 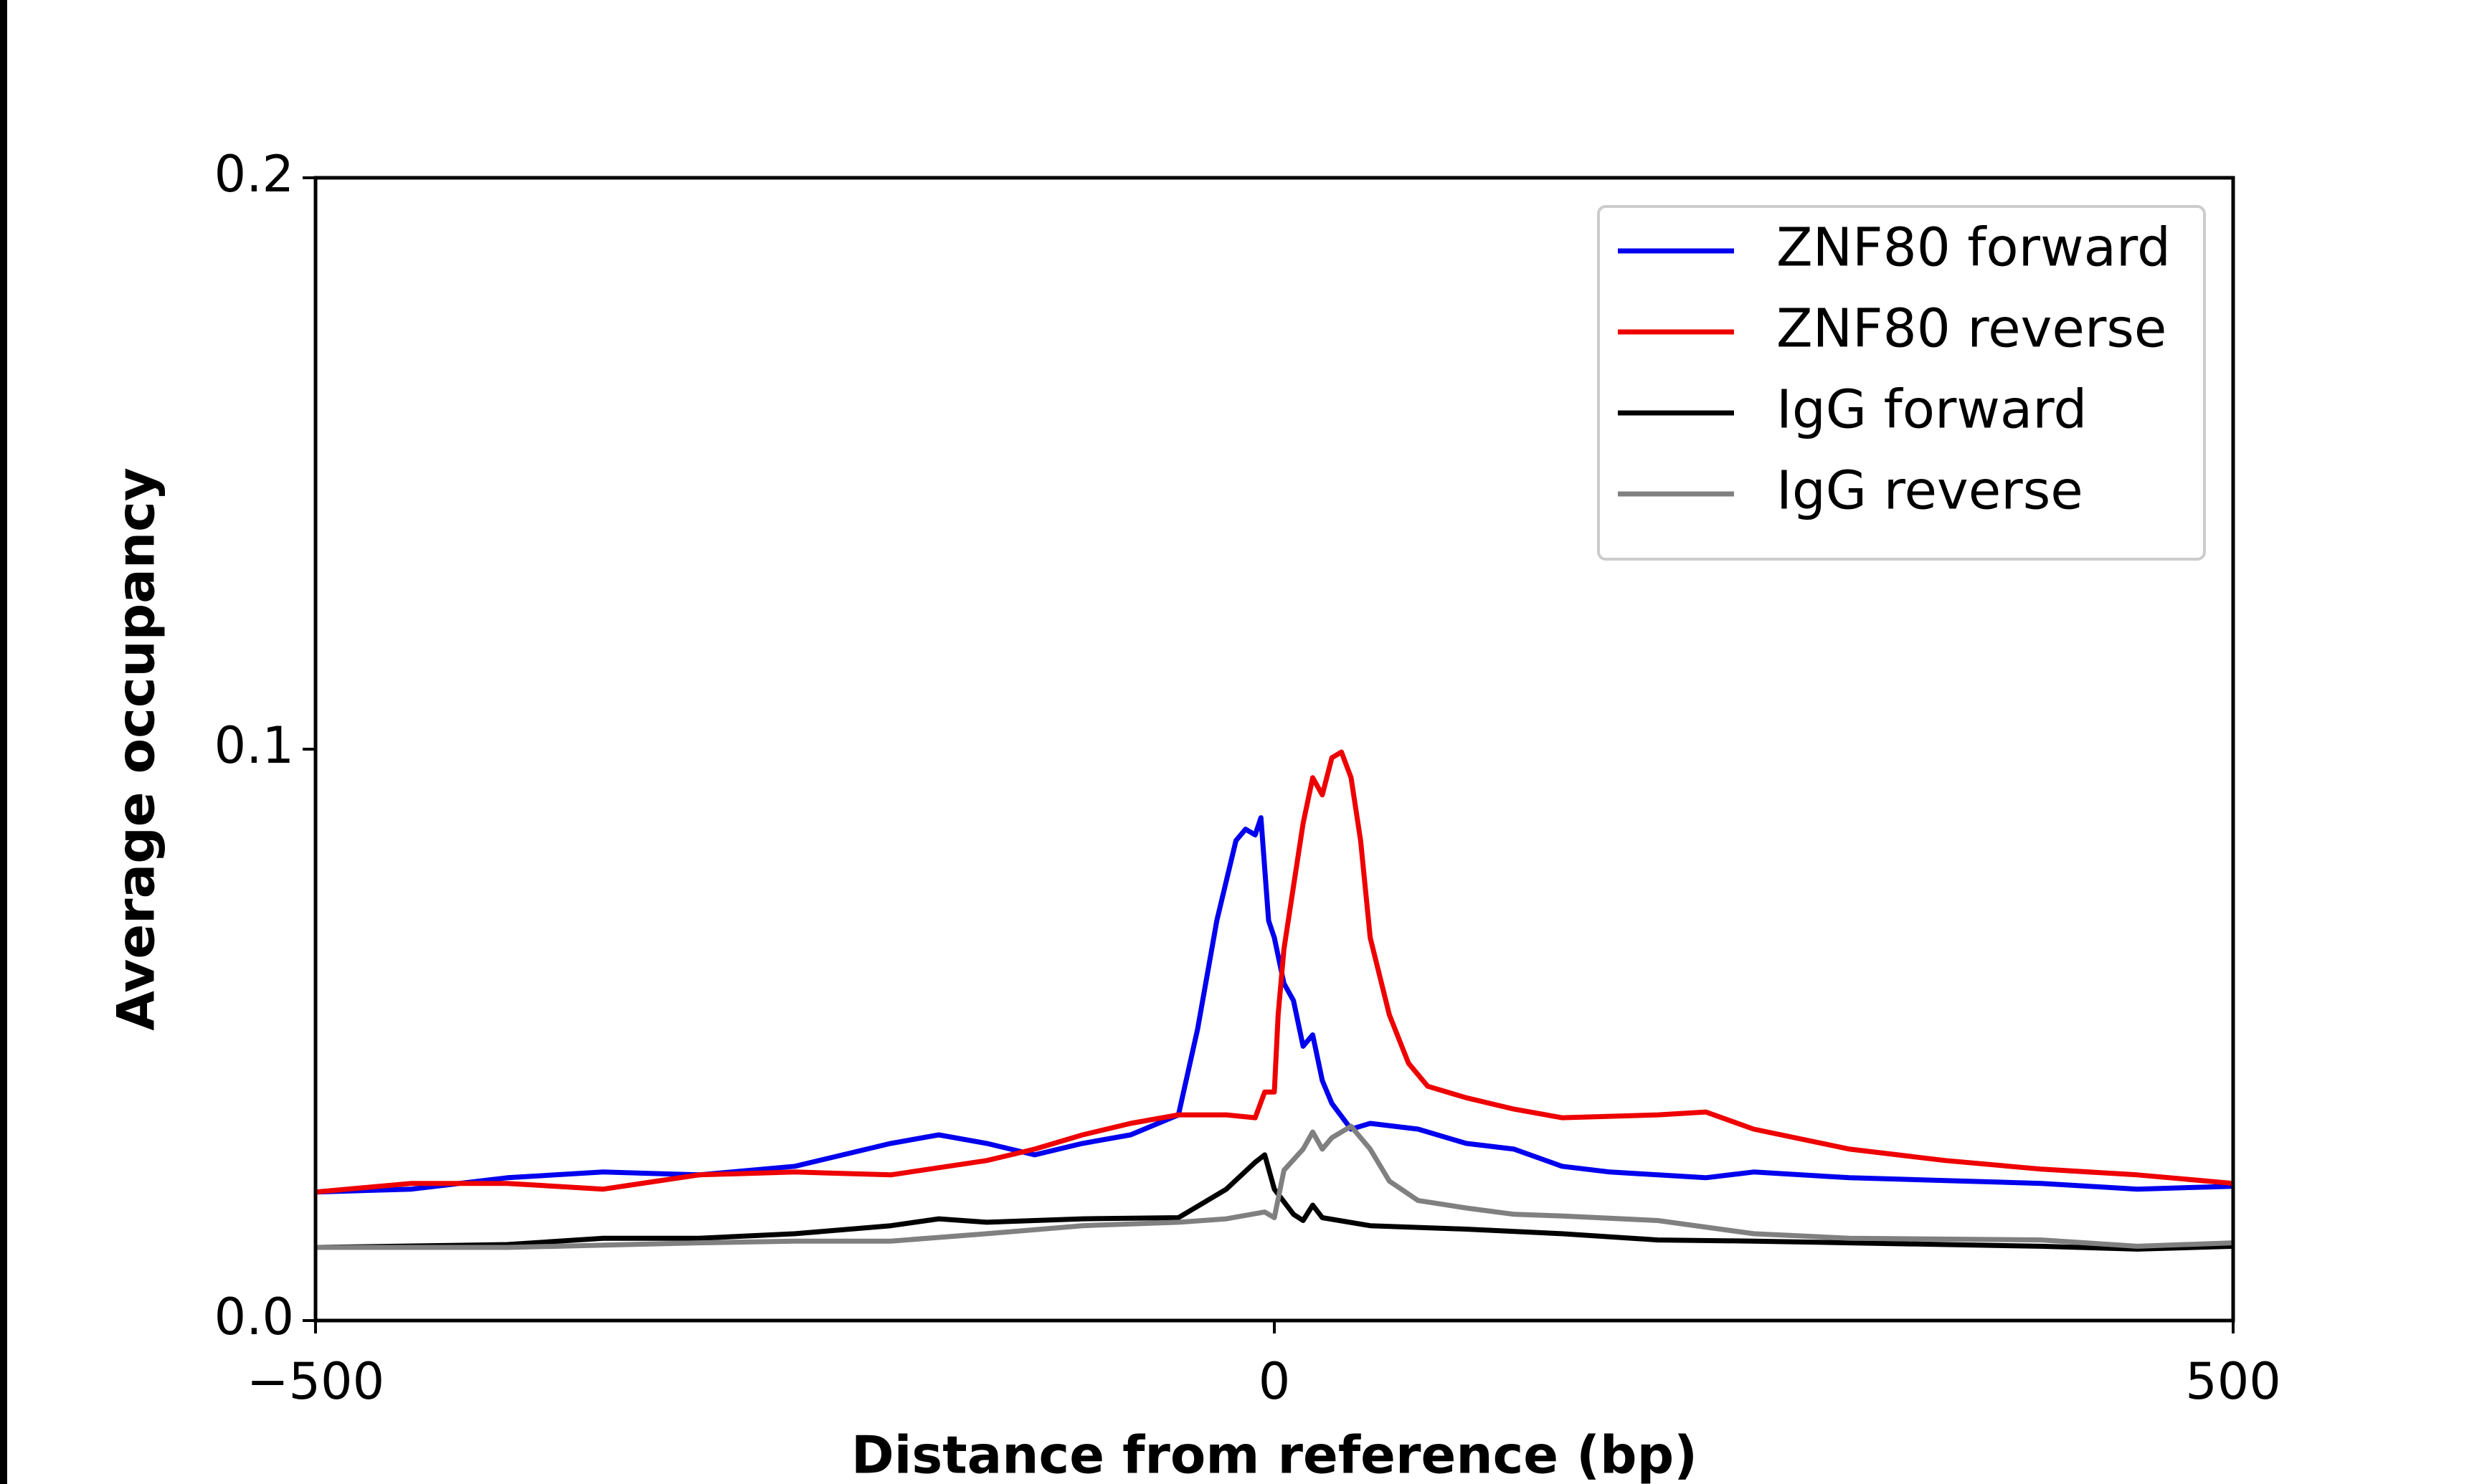 I want to click on y-tick-label: 0.2, so click(x=254, y=175).